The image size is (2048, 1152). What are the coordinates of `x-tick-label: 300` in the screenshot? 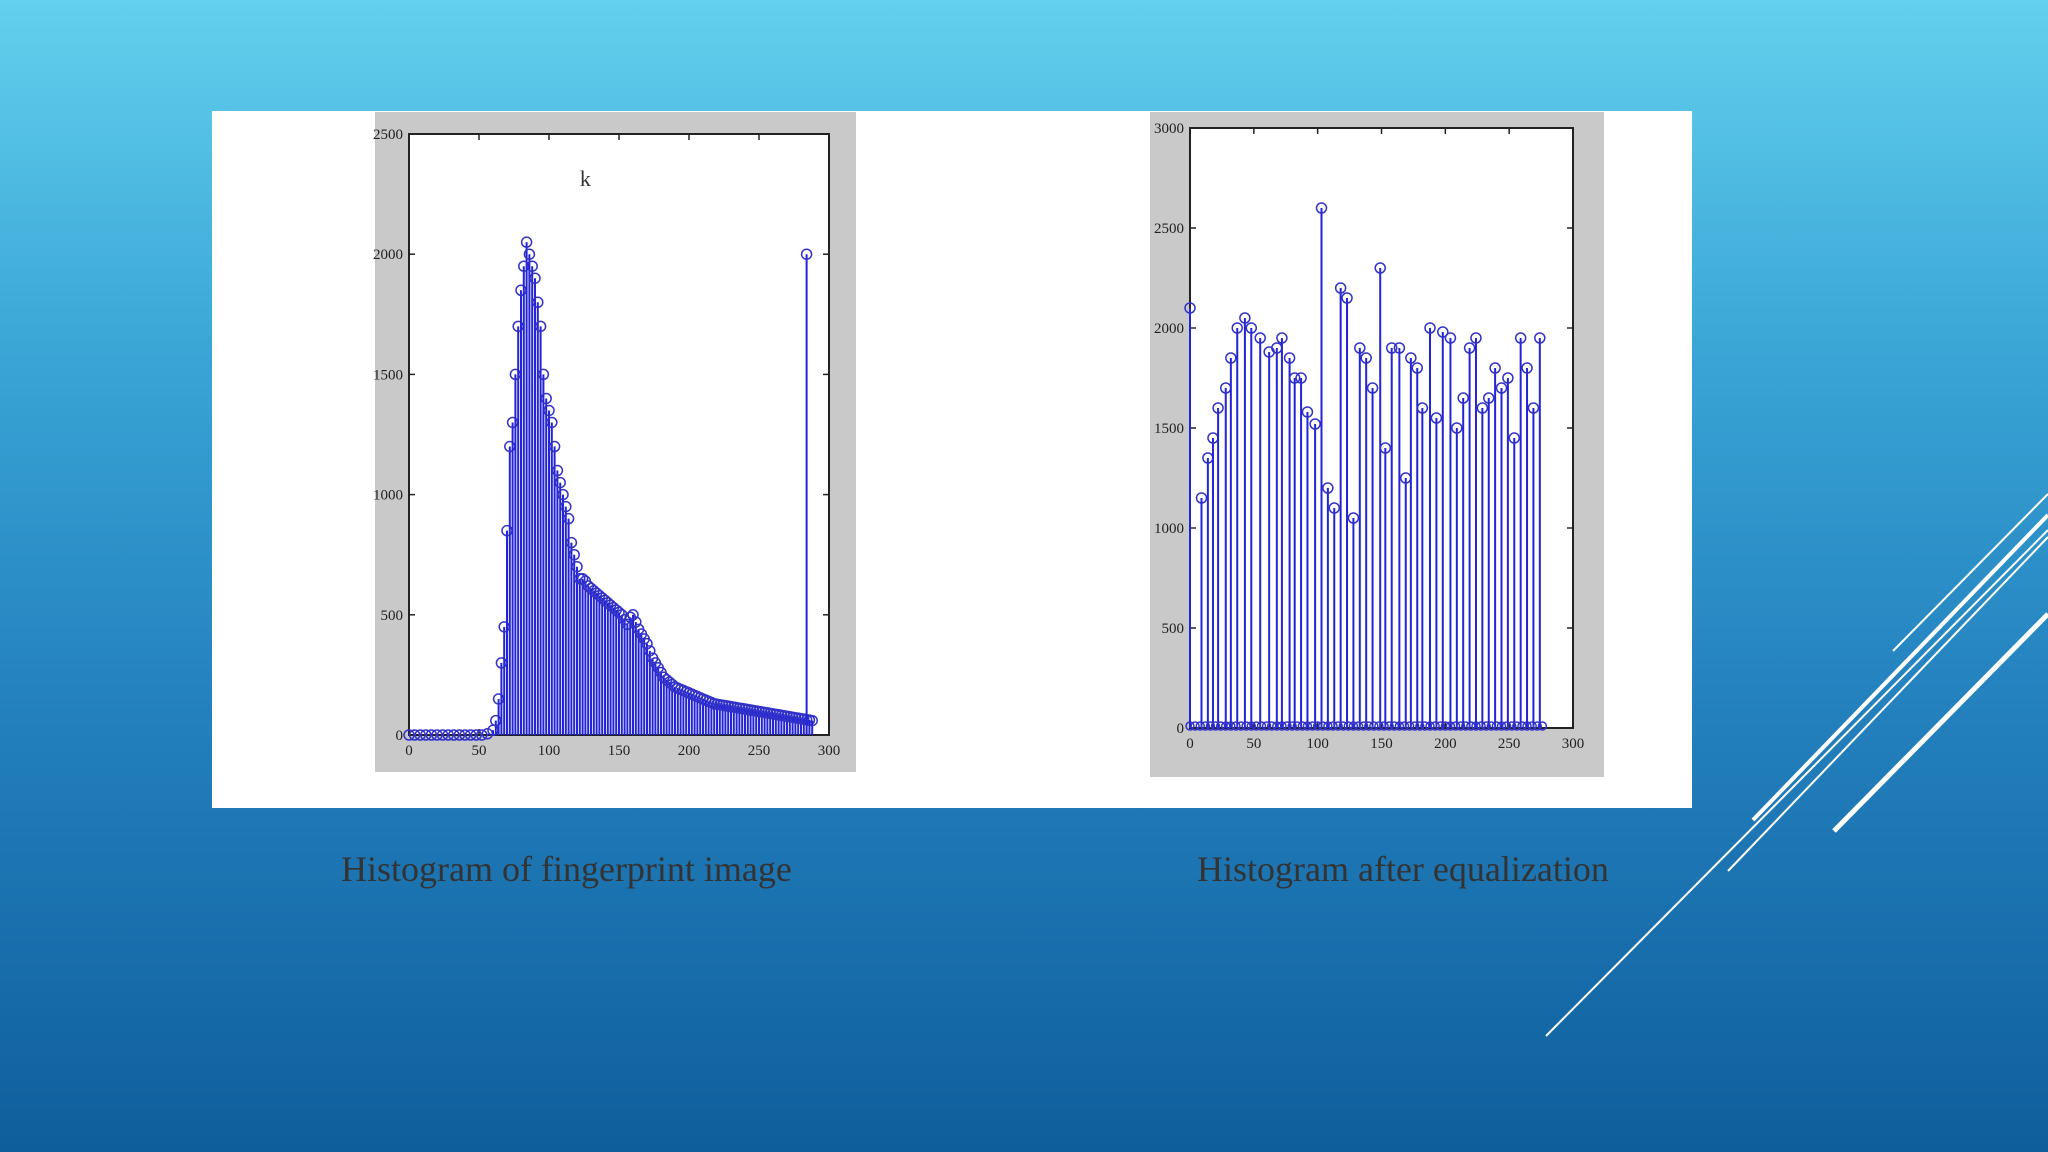 It's located at (829, 751).